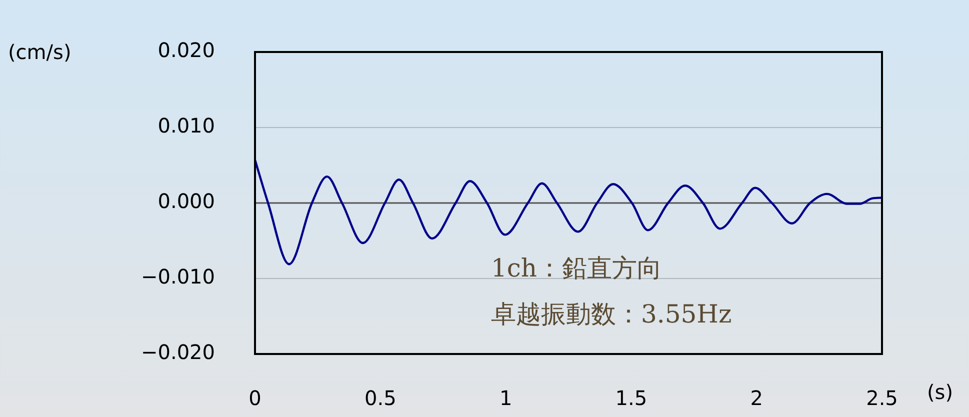  Describe the element at coordinates (611, 314) in the screenshot. I see `annotation: 卓越振動数：3.55Hz` at that location.